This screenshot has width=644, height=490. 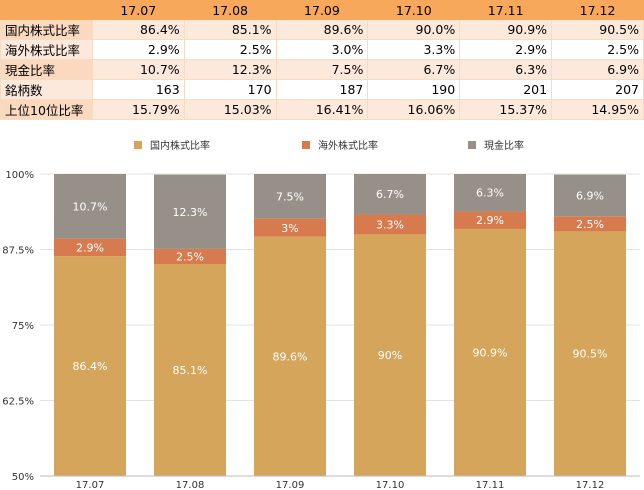 What do you see at coordinates (597, 89) in the screenshot?
I see `table-cell: 207` at bounding box center [597, 89].